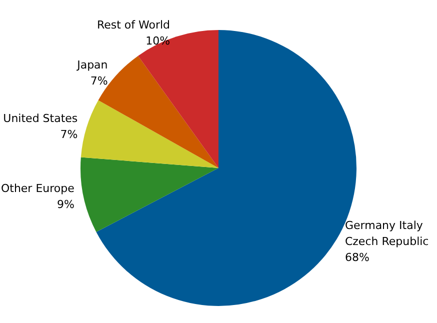 The width and height of the screenshot is (437, 323). I want to click on data-label: 68%, so click(357, 257).